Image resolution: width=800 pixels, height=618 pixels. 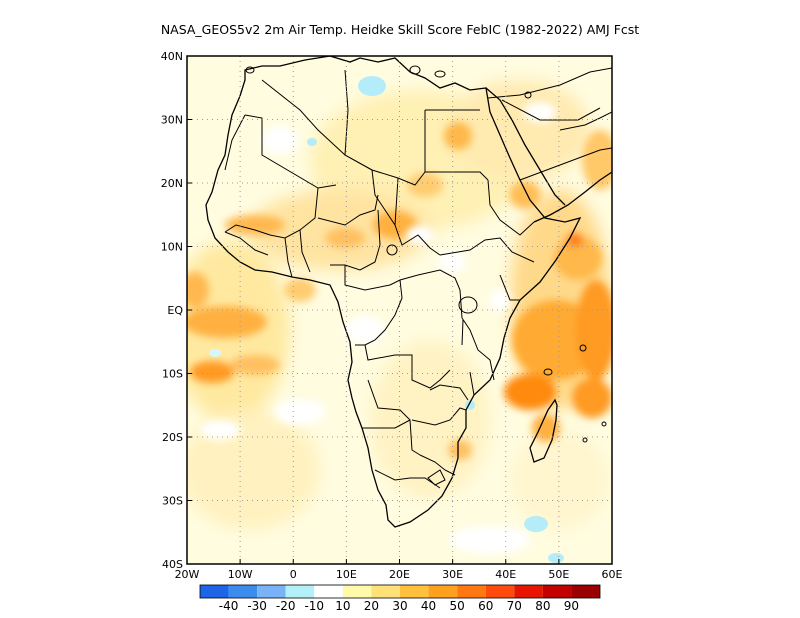 I want to click on lon-tick-label: 50E, so click(x=558, y=574).